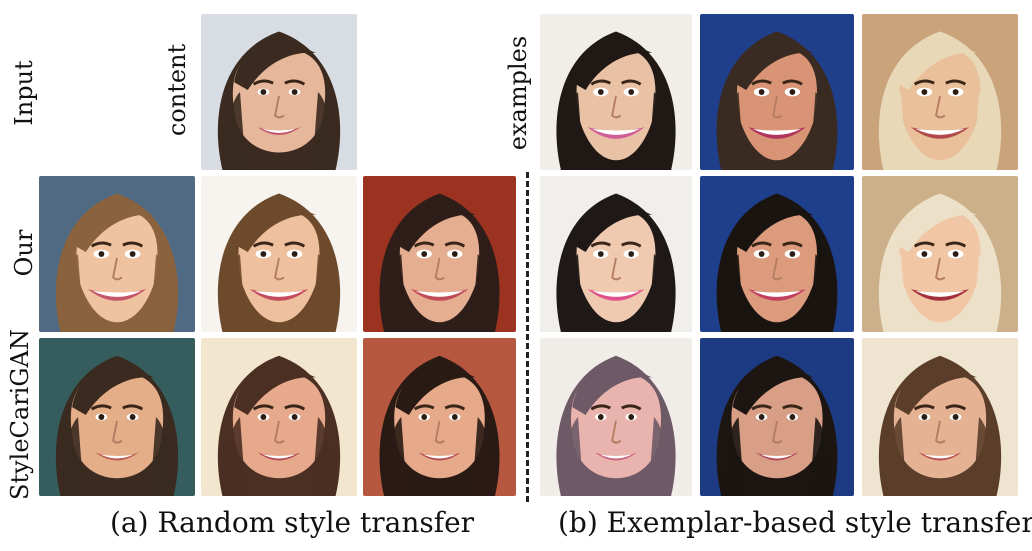  I want to click on caption-random: (a) Random style transfer, so click(292, 522).